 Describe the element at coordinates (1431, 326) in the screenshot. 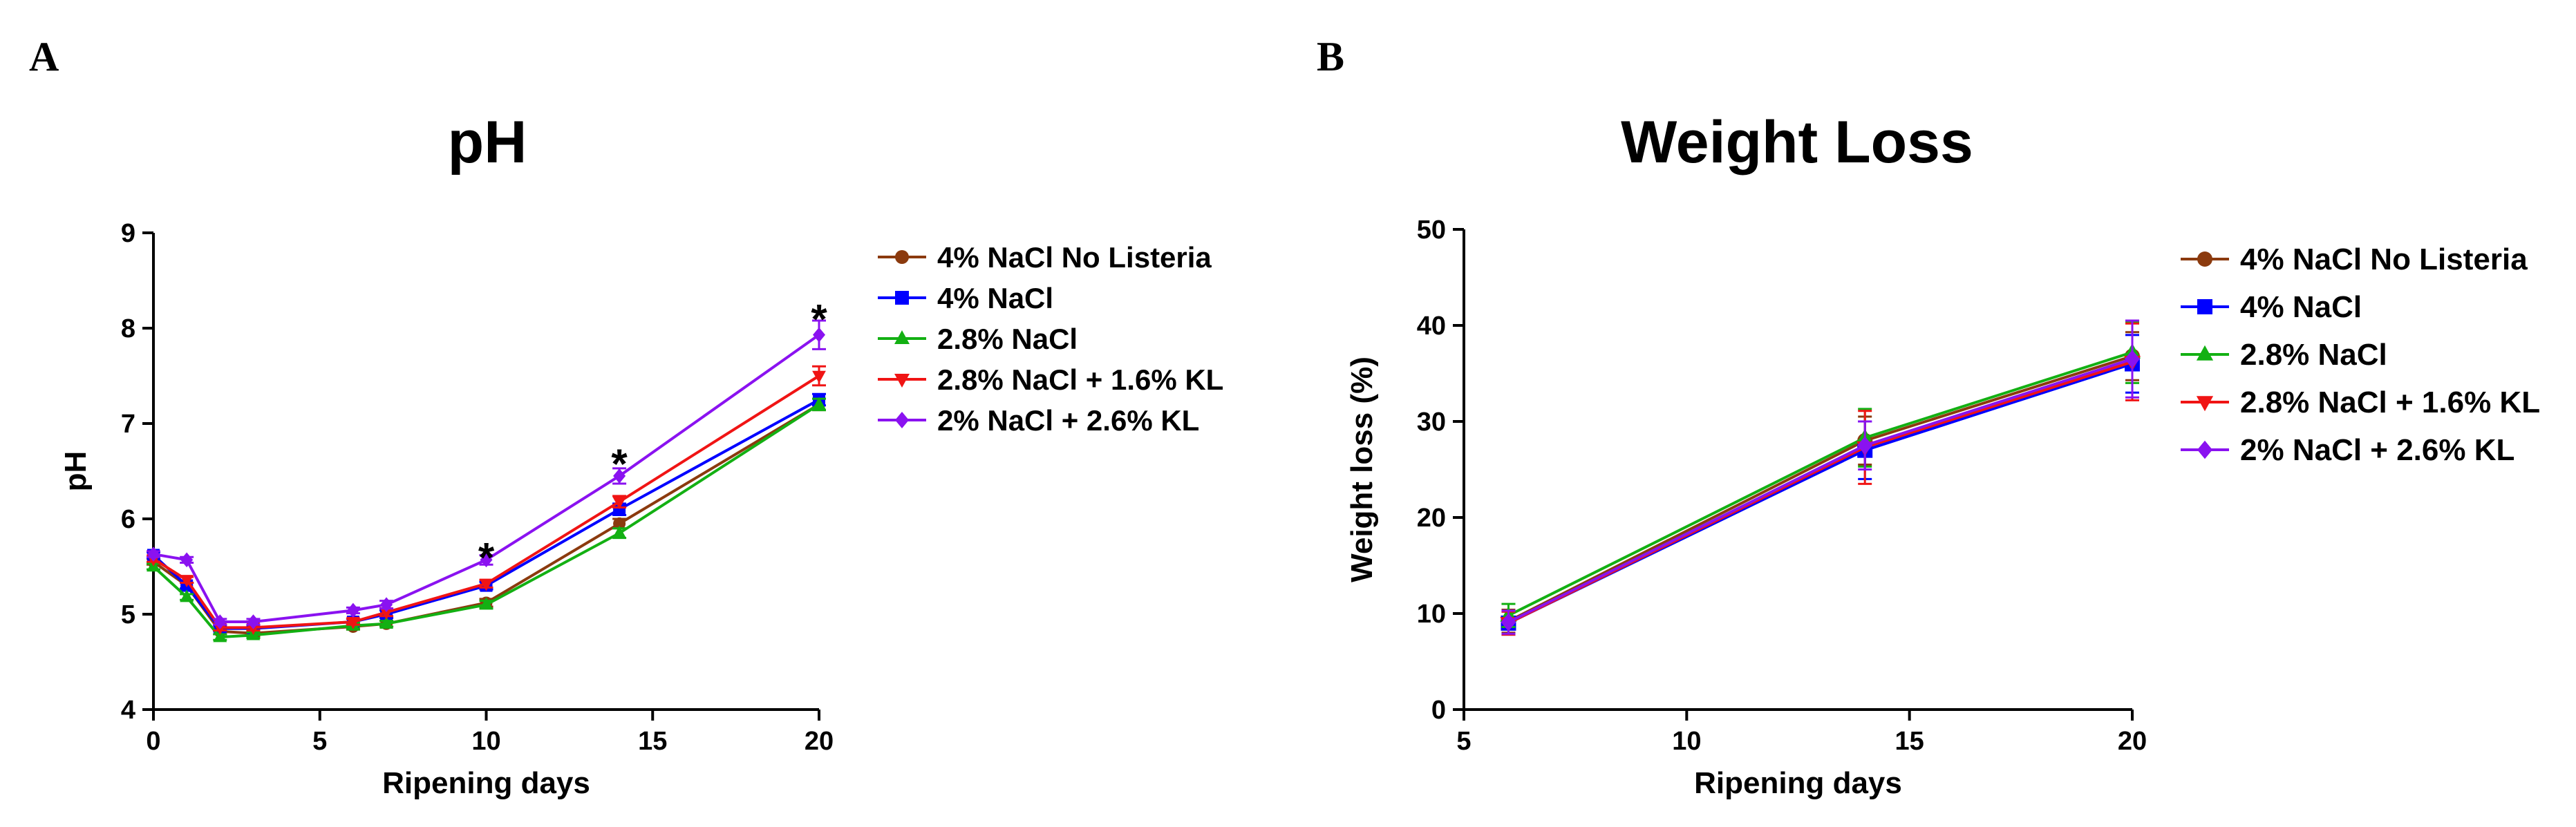

I see `y-tick-label: 40` at that location.